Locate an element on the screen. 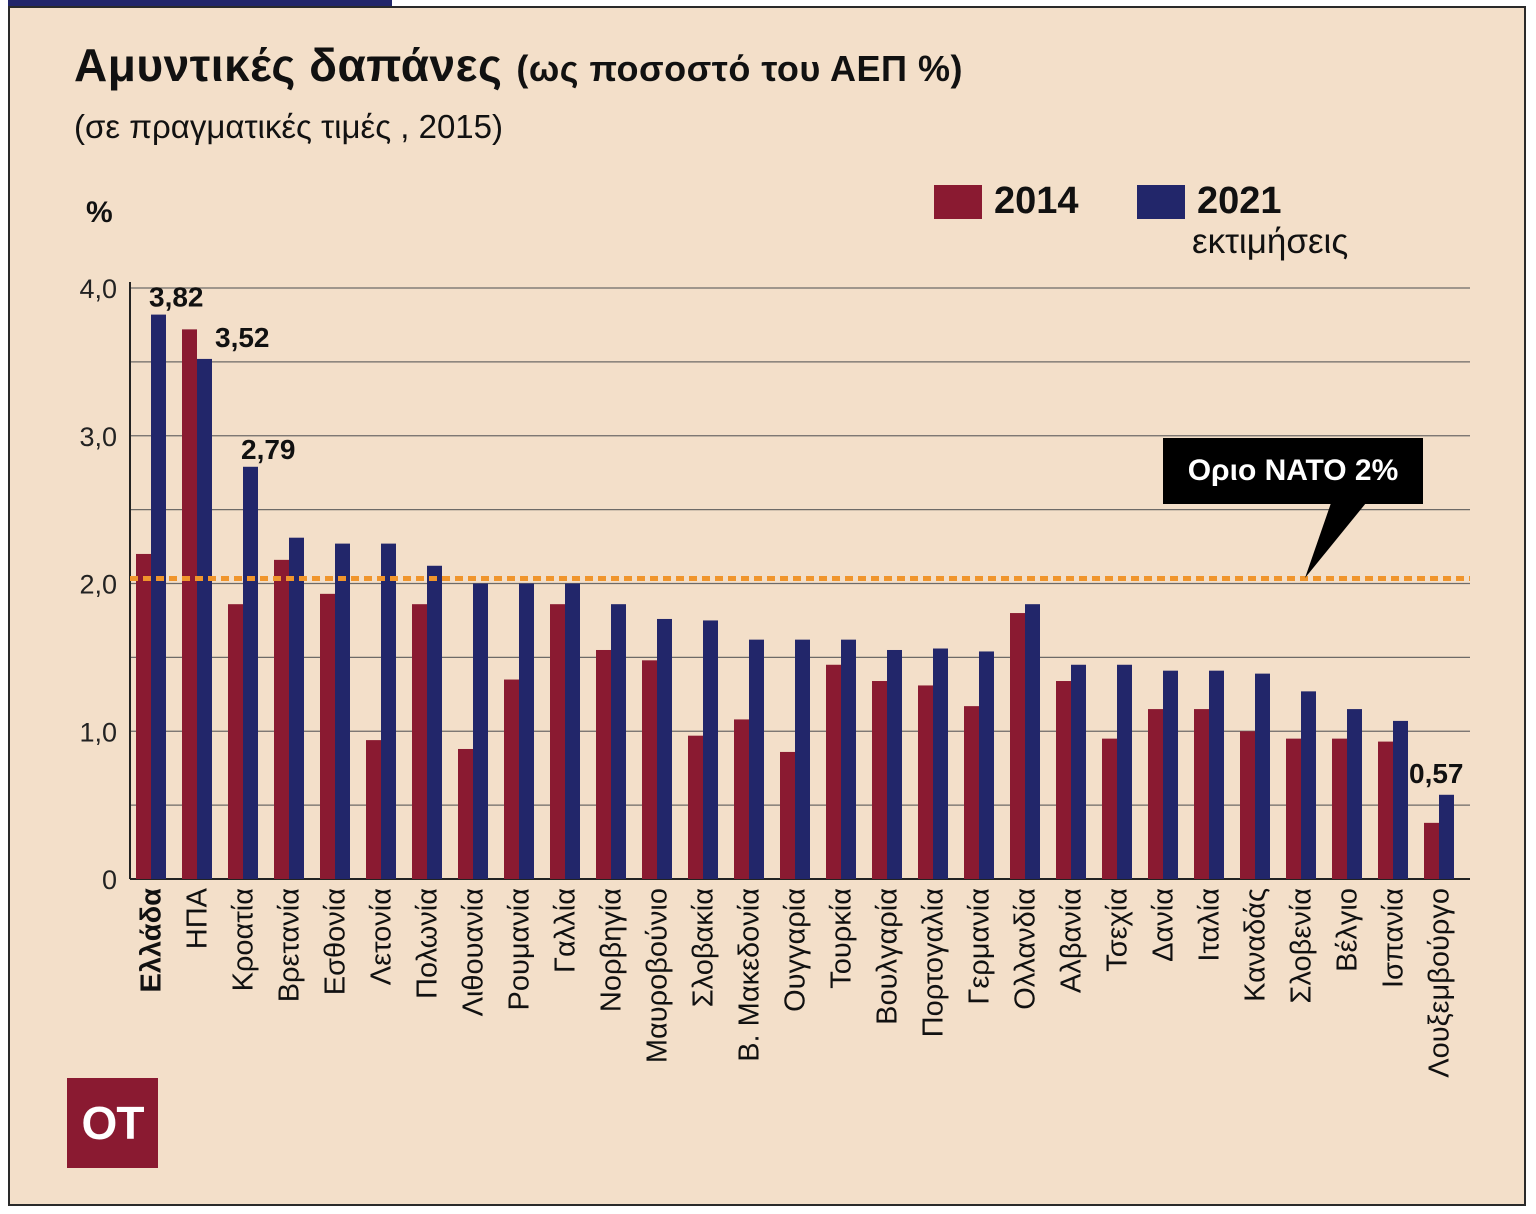 The width and height of the screenshot is (1536, 1214). data-label: 2,79 is located at coordinates (268, 449).